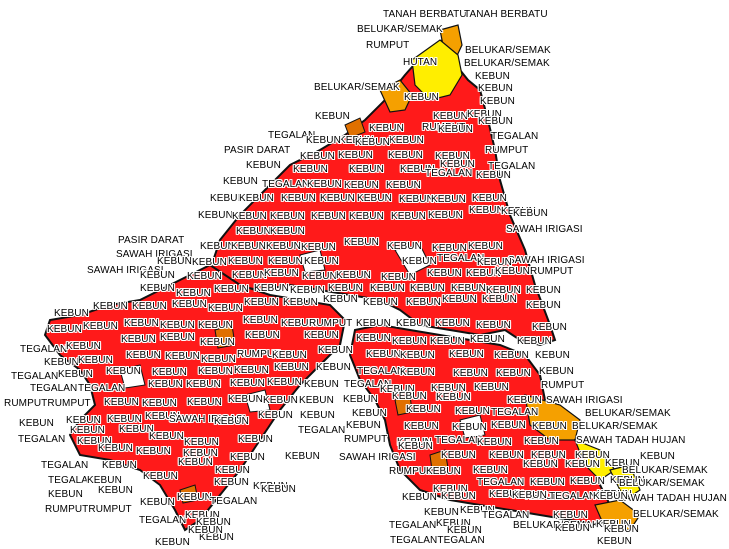 This screenshot has width=729, height=549. Describe the element at coordinates (151, 240) in the screenshot. I see `land-use-label-pasir-darat: PASIR DARAT` at that location.